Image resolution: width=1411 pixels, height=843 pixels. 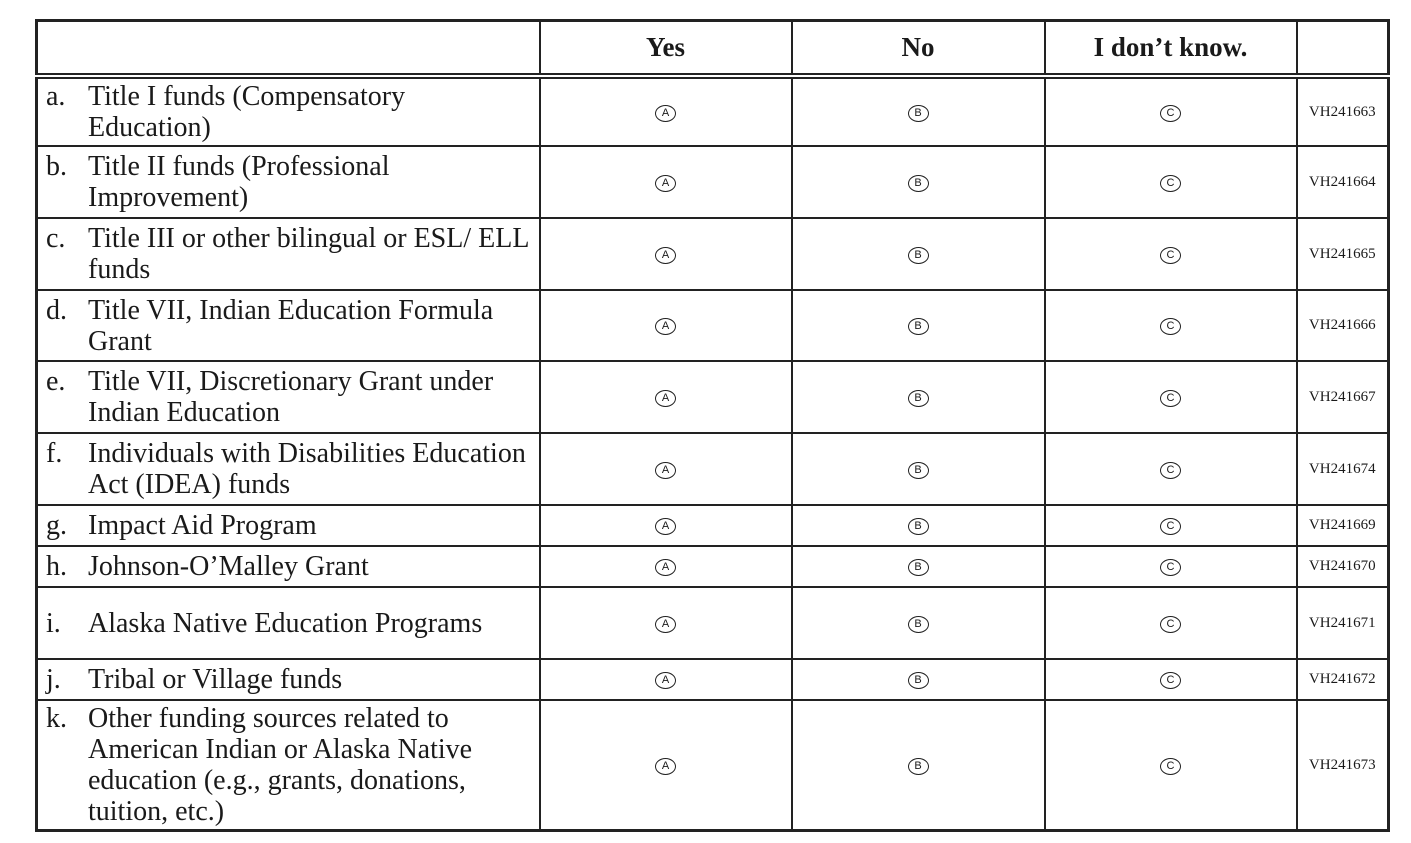 What do you see at coordinates (1342, 325) in the screenshot?
I see `item-code: VH241666` at bounding box center [1342, 325].